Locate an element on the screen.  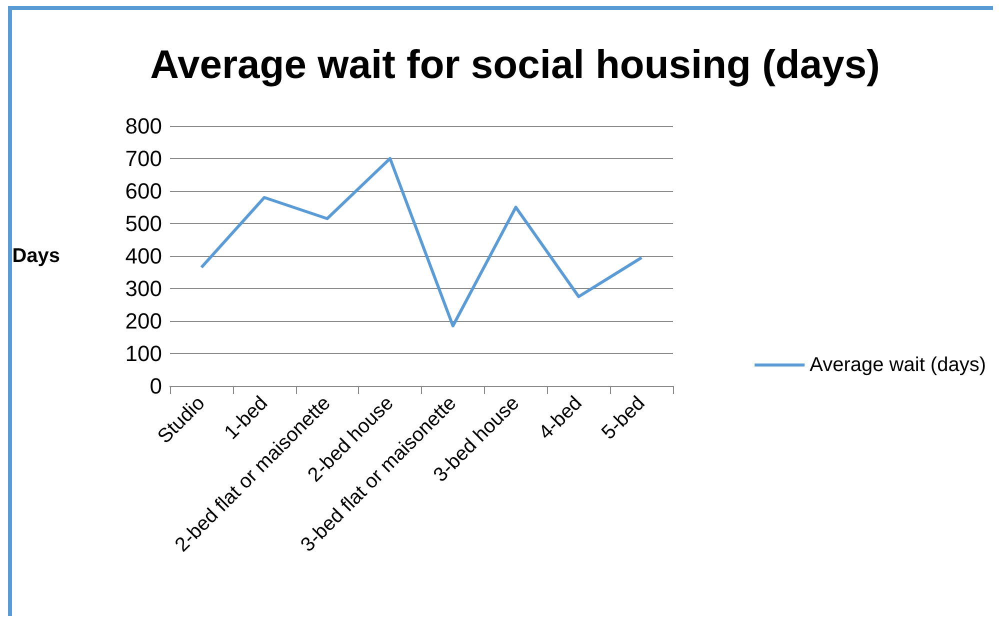
y-tick-label: 300 is located at coordinates (143, 288).